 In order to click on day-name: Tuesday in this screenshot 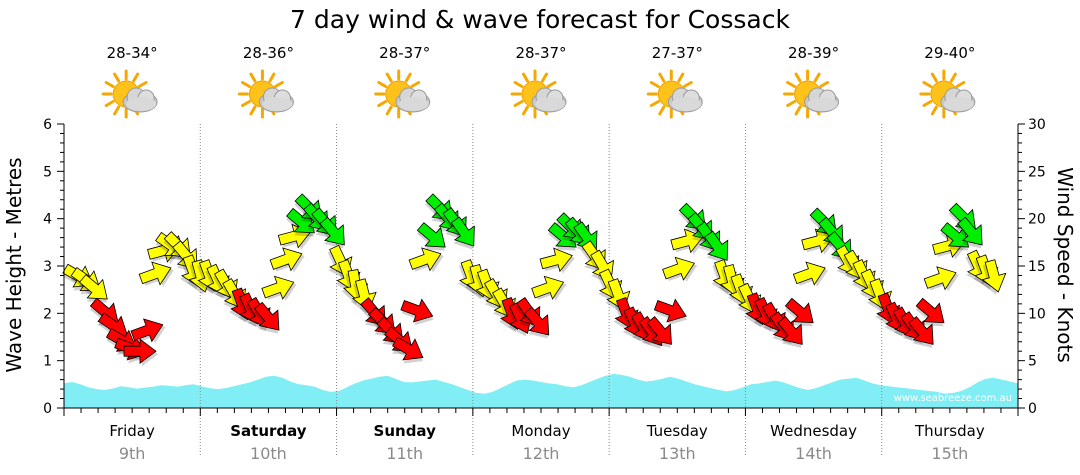, I will do `click(677, 431)`.